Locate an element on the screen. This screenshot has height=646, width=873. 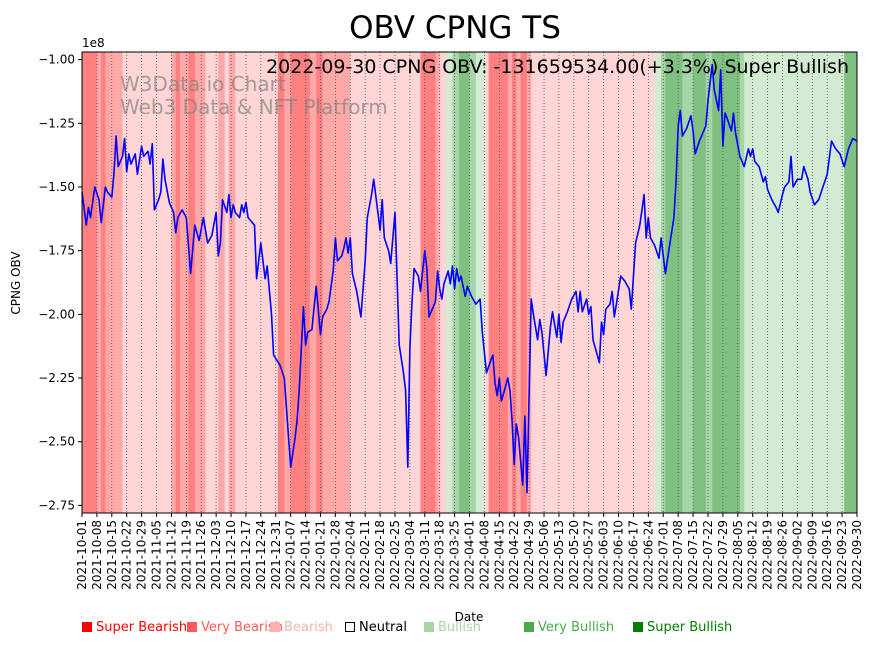
legend-super-bearish: Super Bearish is located at coordinates (134, 627).